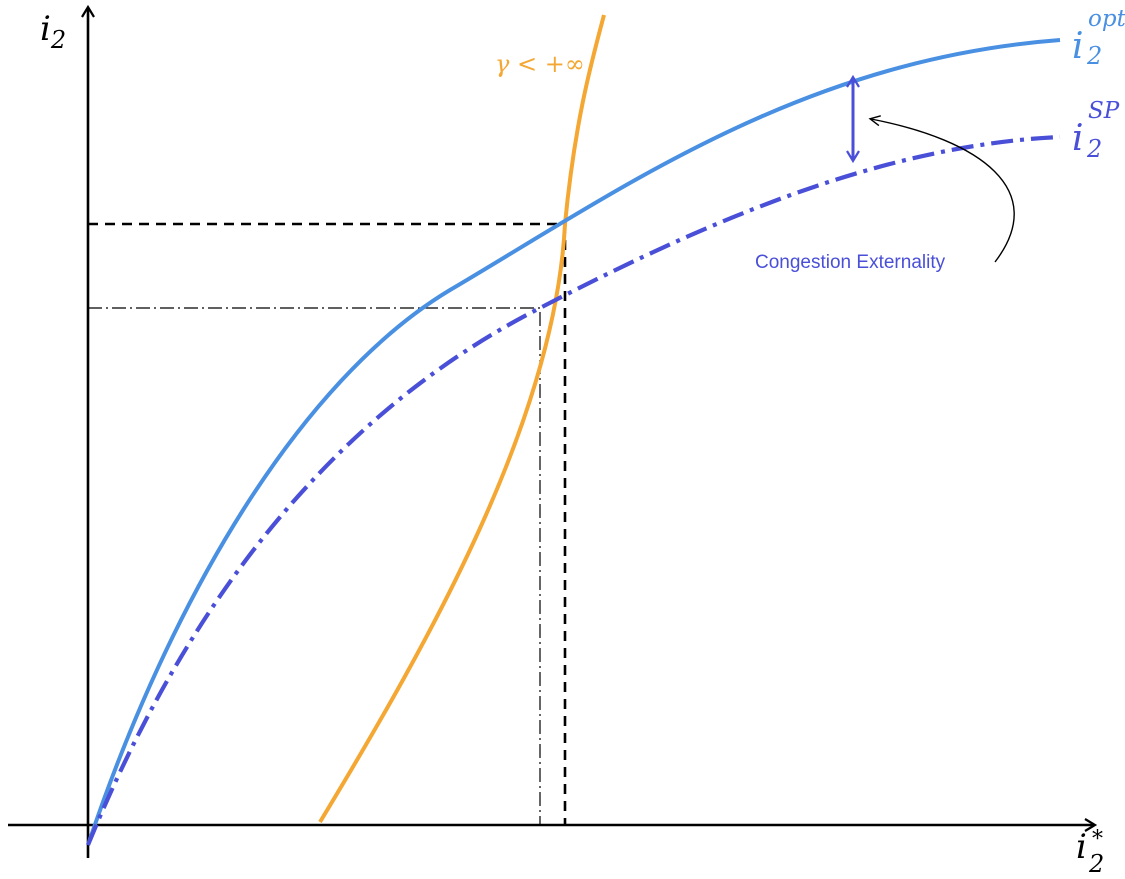 The width and height of the screenshot is (1125, 879). I want to click on opt-curve-label-base: i, so click(1078, 46).